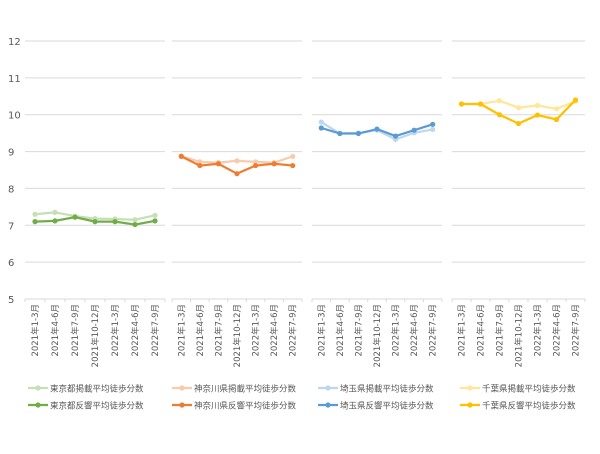 Image resolution: width=600 pixels, height=454 pixels. What do you see at coordinates (11, 226) in the screenshot?
I see `y-tick-label: 7` at bounding box center [11, 226].